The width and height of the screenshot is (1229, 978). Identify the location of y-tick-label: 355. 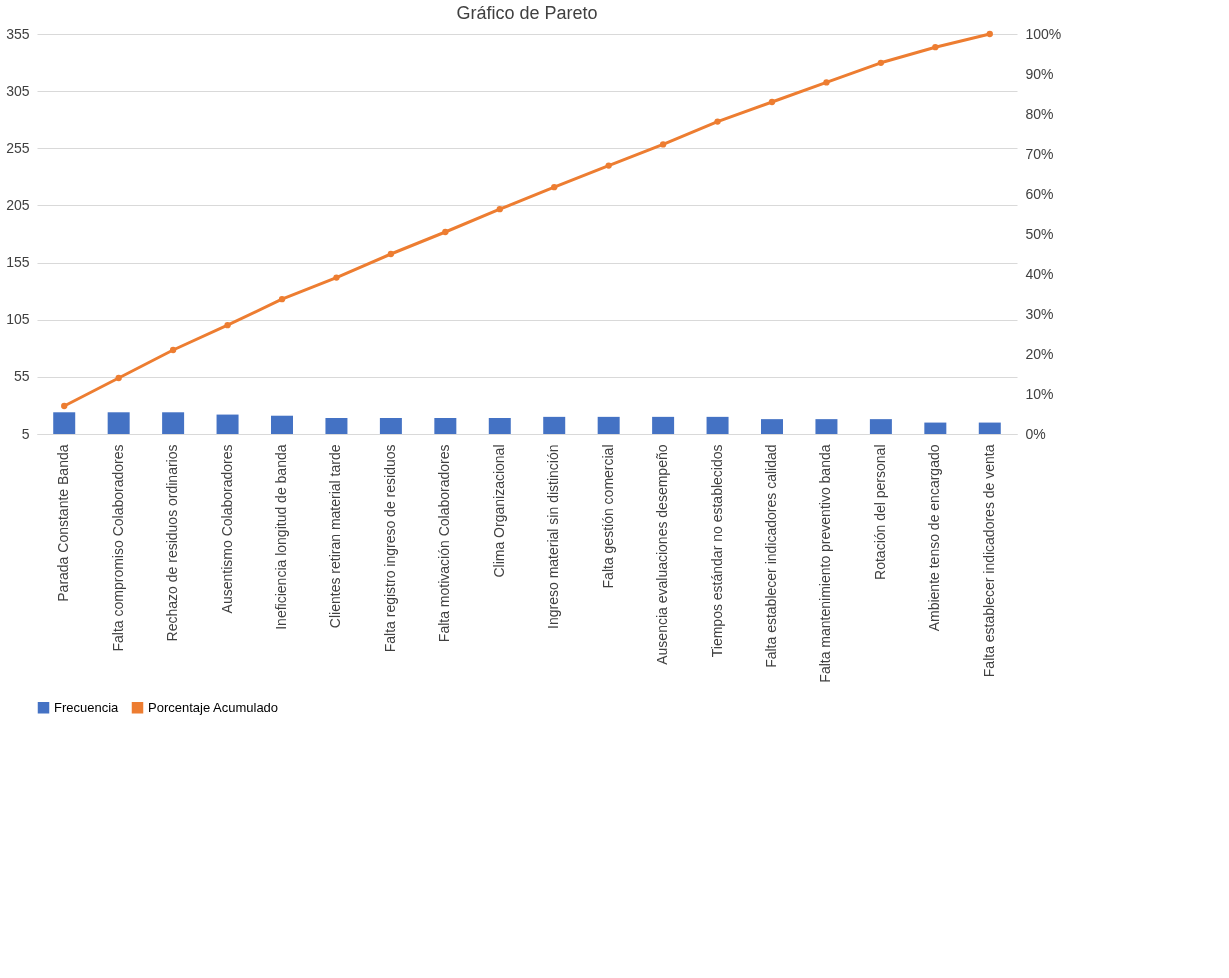
(18, 33).